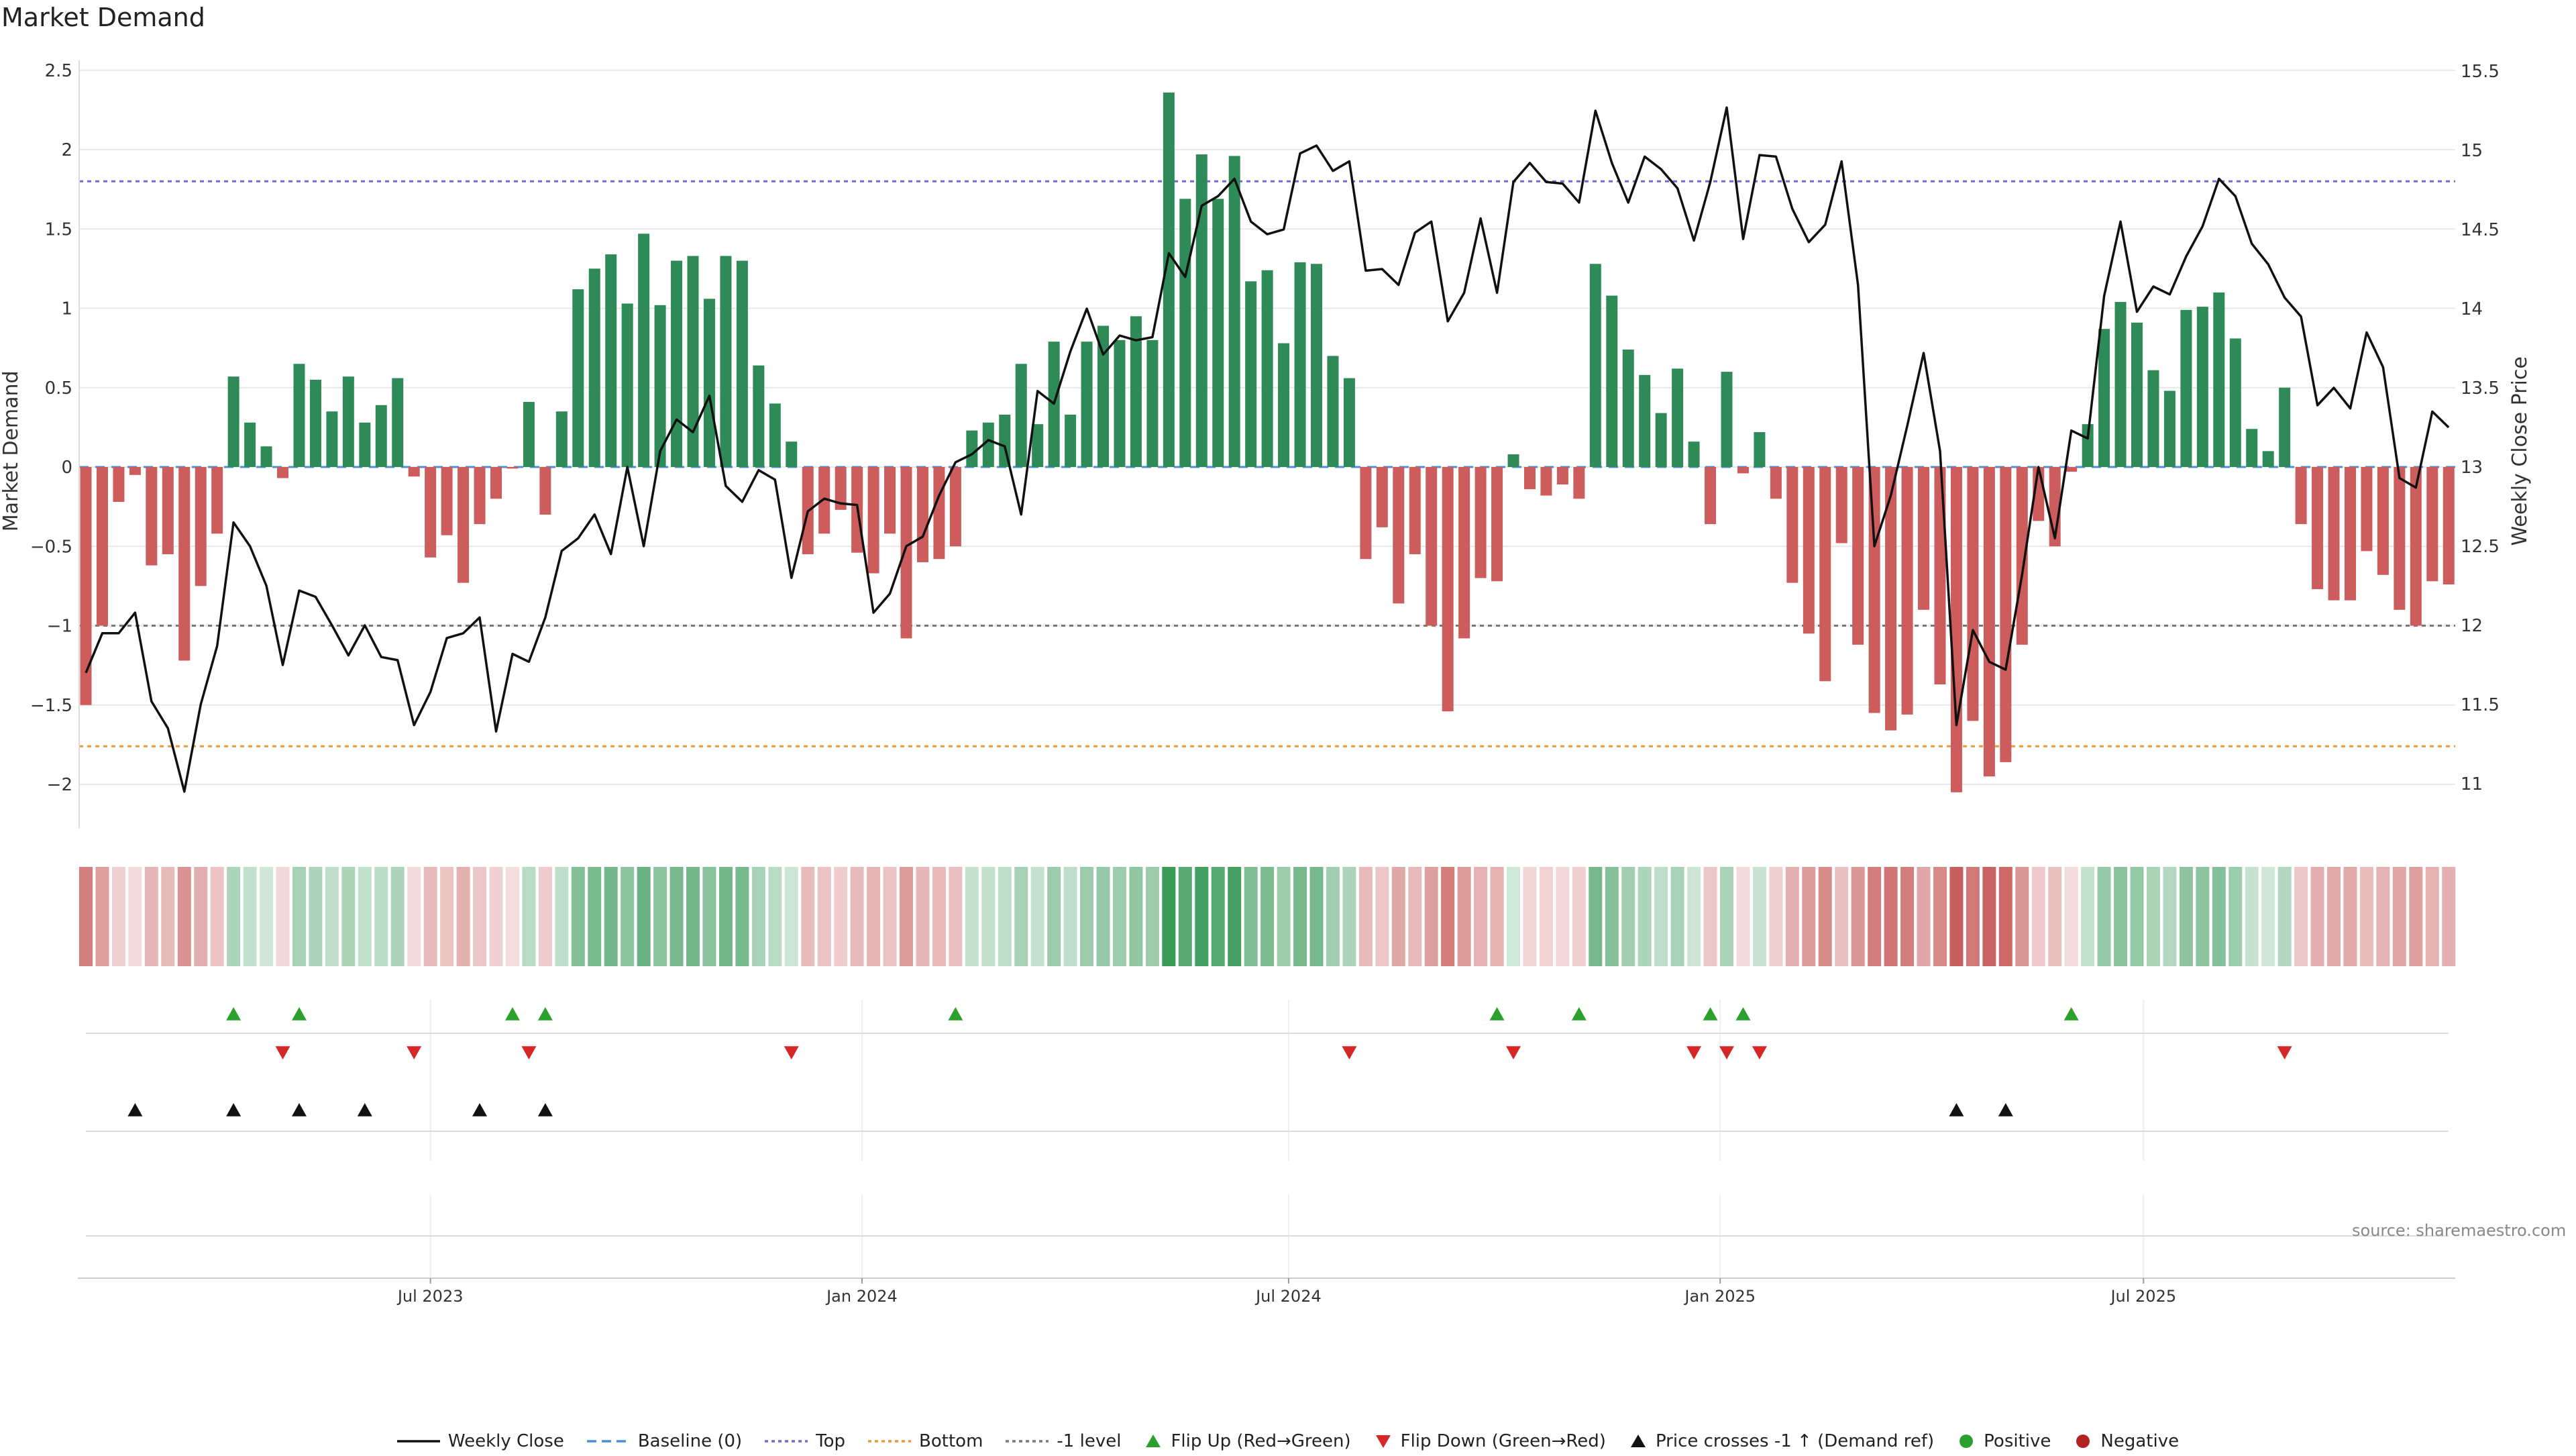 The image size is (2576, 1456). Describe the element at coordinates (1503, 1441) in the screenshot. I see `legend-label: Flip Down (Green→Red)` at that location.